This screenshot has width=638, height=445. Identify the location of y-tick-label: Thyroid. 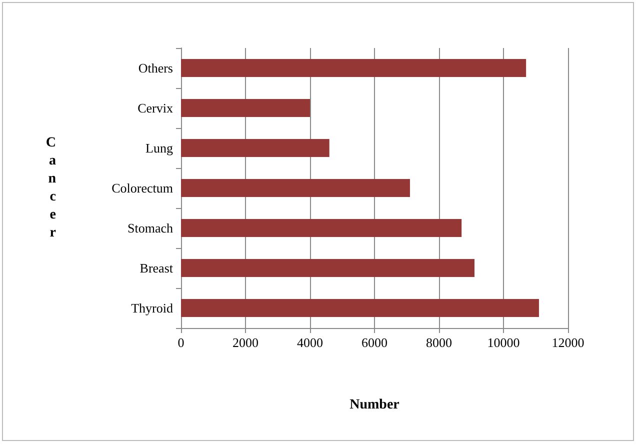
(152, 308).